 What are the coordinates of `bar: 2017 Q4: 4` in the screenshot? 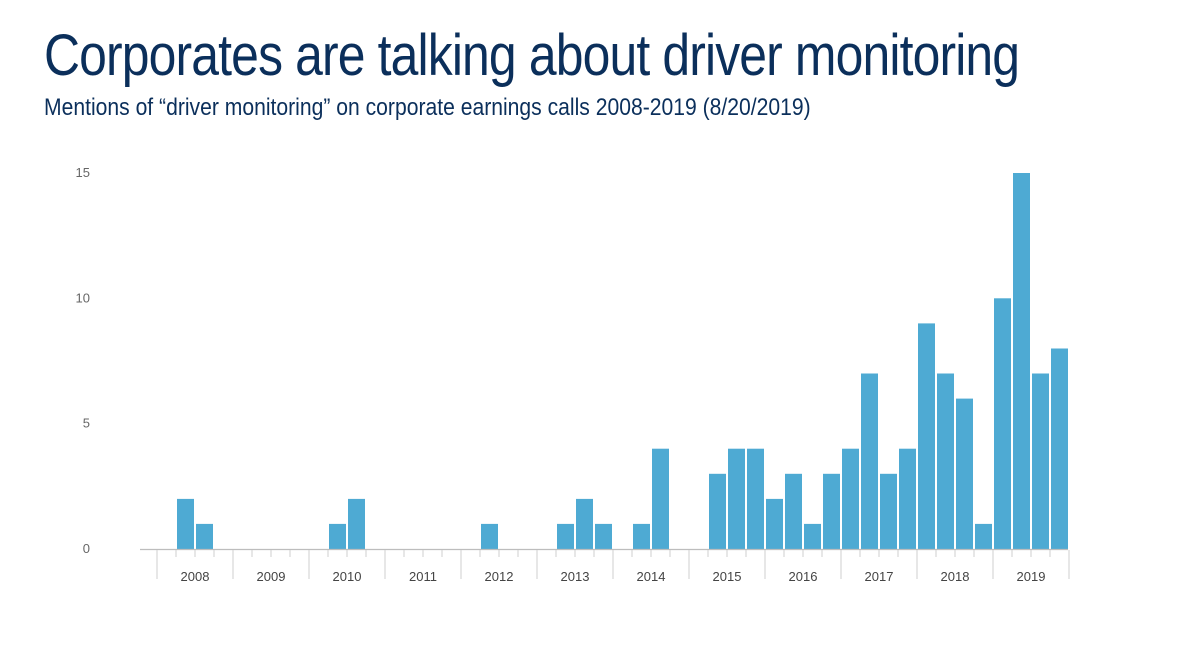 It's located at (907, 498).